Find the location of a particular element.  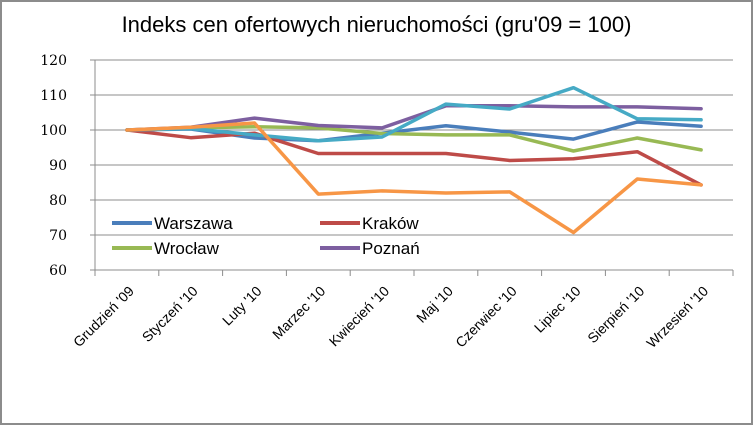

y-tick-label: 100 is located at coordinates (53, 131).